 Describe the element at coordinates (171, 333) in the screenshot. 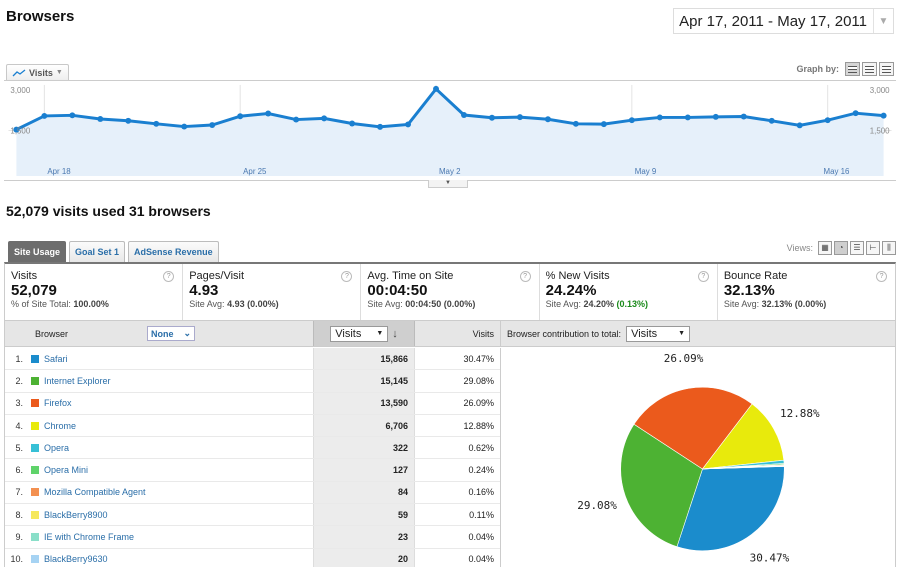

I see `segment-select: None ⌄` at that location.